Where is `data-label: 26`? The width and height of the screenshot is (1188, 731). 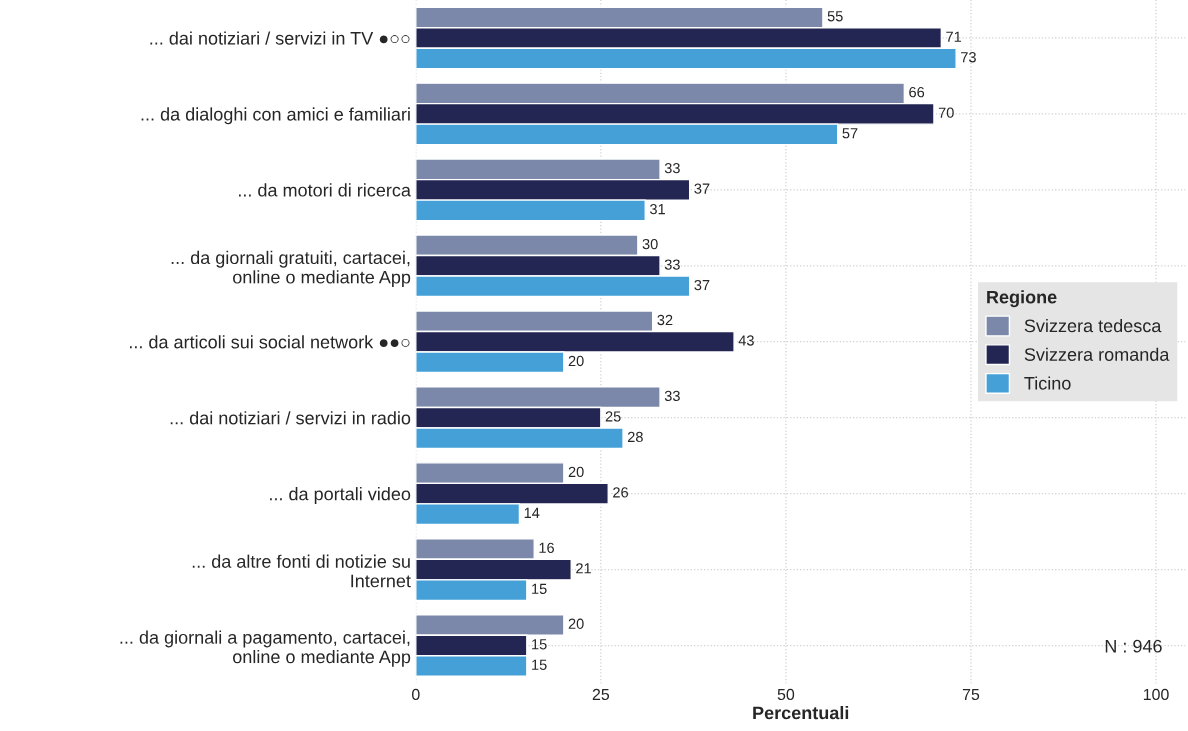 data-label: 26 is located at coordinates (620, 492).